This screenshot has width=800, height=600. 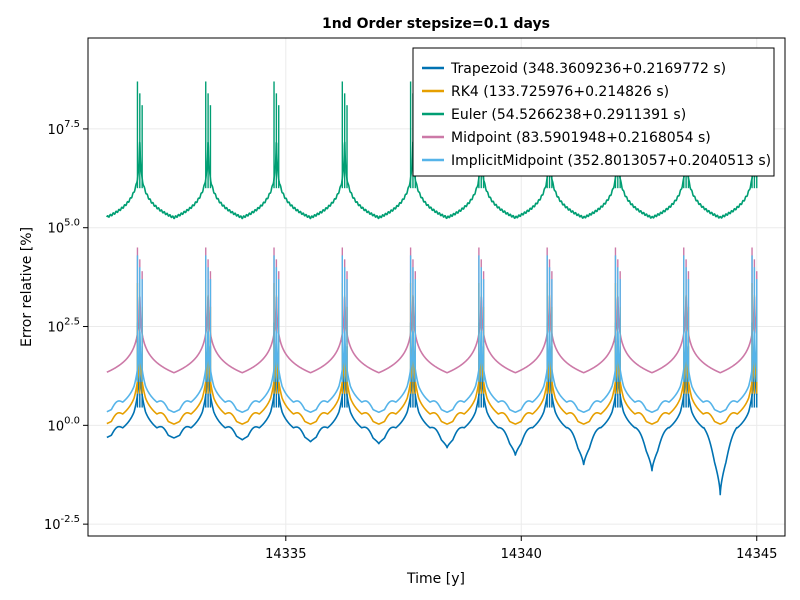 I want to click on legend-box, so click(x=593, y=112).